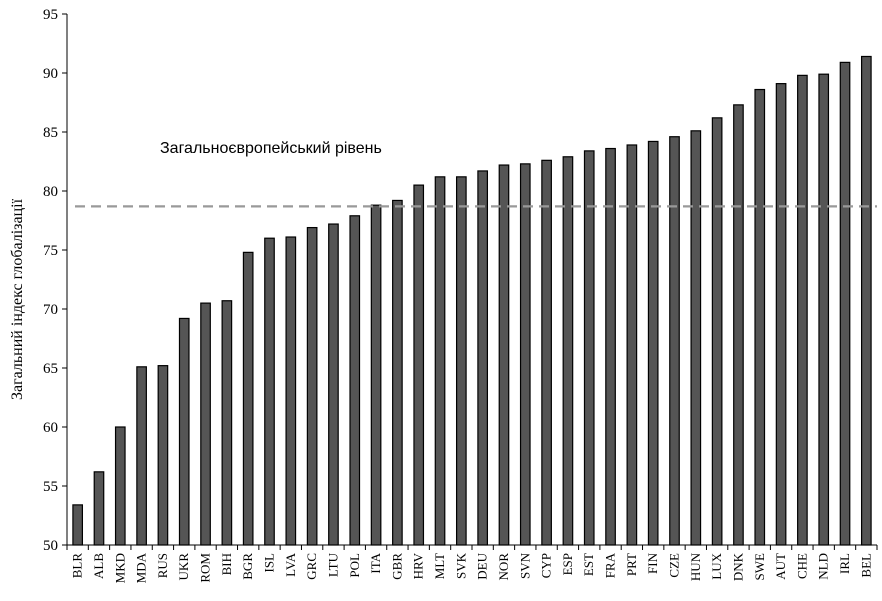 The height and width of the screenshot is (601, 882). Describe the element at coordinates (567, 564) in the screenshot. I see `x-tick-label: ESP` at that location.